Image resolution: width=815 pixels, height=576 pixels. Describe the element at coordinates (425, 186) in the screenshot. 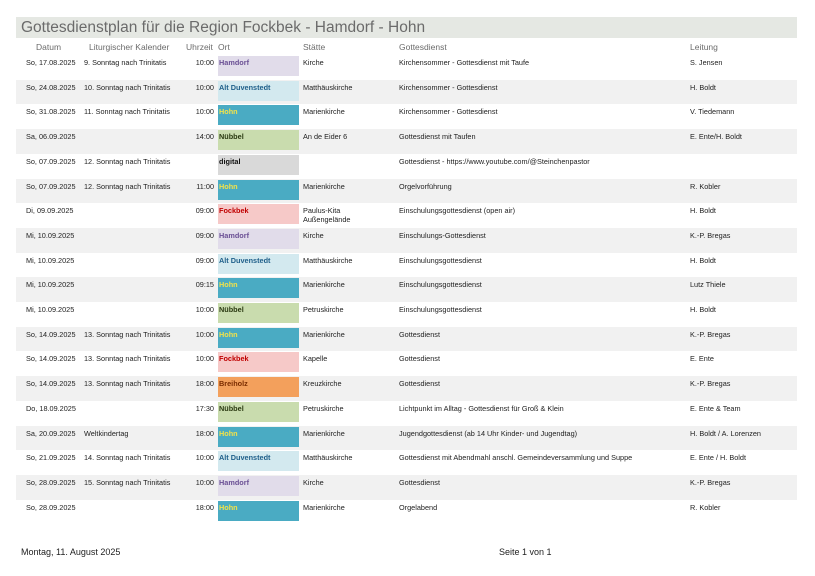

I see `cell-gottesdienst: Orgelvorführung` at that location.